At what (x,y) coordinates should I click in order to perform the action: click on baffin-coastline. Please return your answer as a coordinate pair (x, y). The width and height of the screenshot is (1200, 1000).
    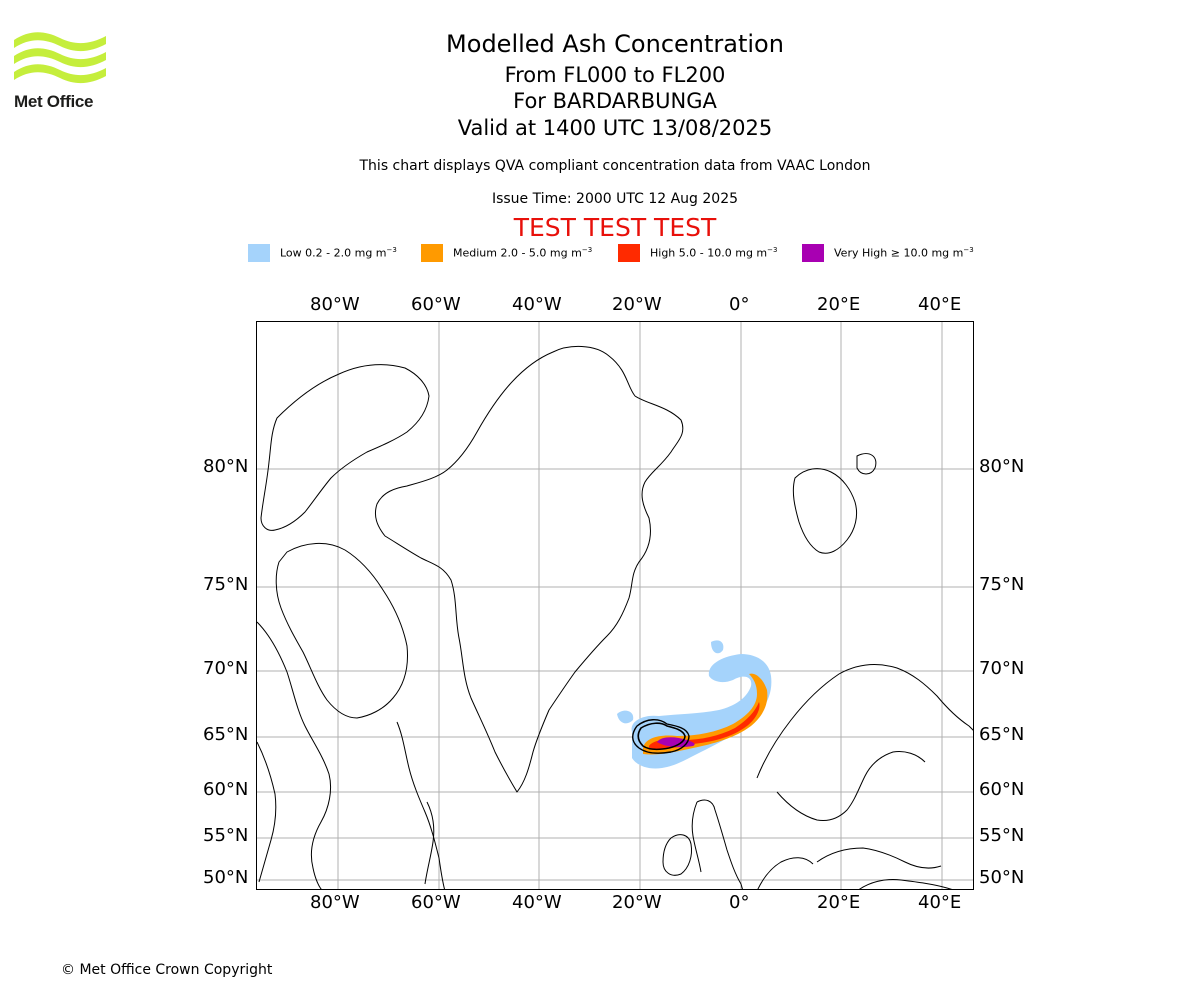
    Looking at the image, I should click on (341, 631).